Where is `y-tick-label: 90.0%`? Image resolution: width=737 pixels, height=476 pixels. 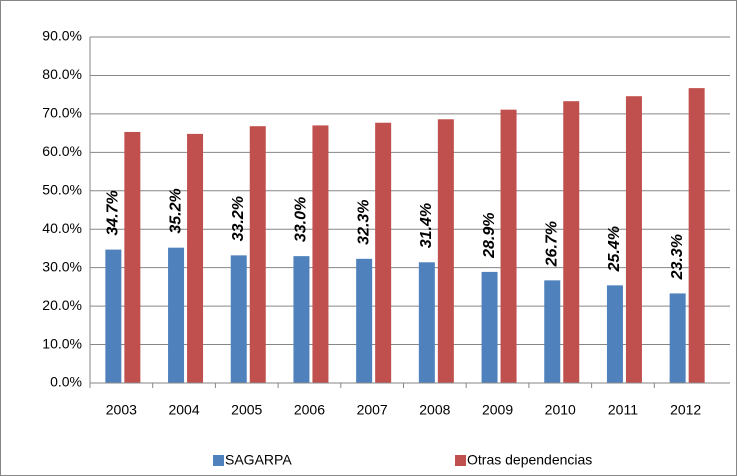 y-tick-label: 90.0% is located at coordinates (62, 36).